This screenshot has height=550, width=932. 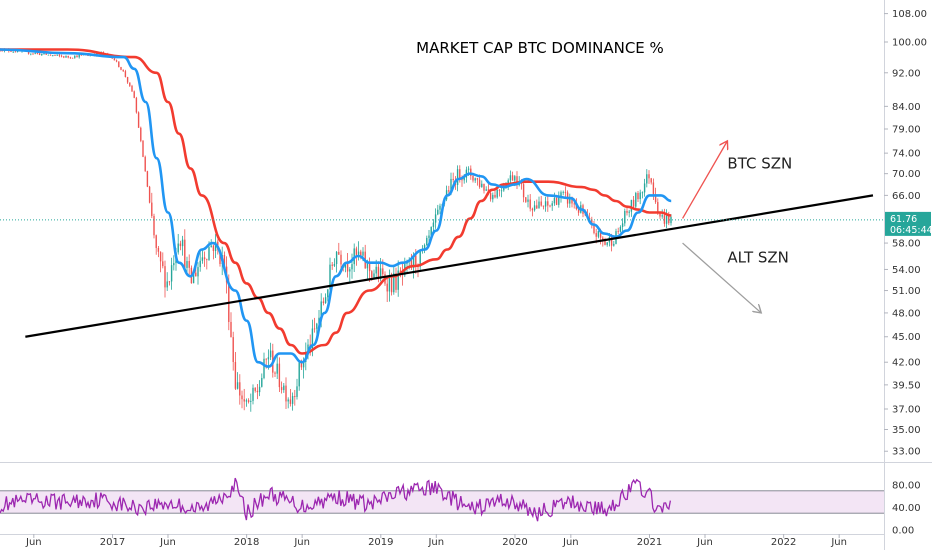 What do you see at coordinates (906, 313) in the screenshot?
I see `y-tick-label: 48.00` at bounding box center [906, 313].